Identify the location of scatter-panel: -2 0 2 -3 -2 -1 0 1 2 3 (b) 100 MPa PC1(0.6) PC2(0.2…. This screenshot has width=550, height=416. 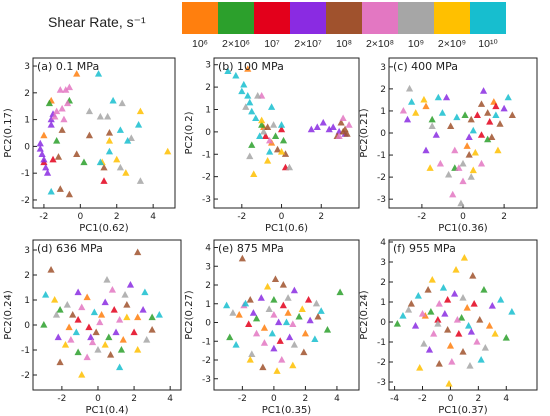
(272, 145).